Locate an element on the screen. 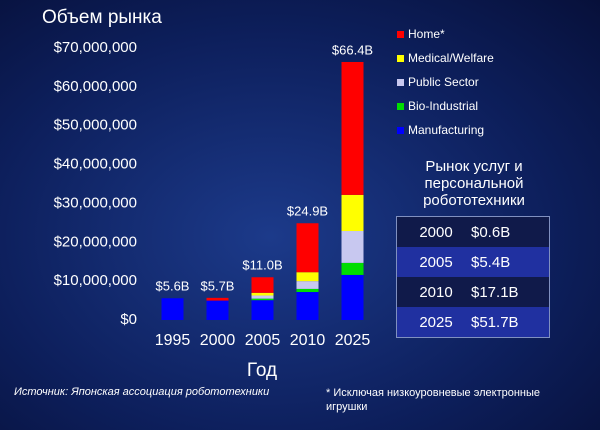 The image size is (600, 430). legend-label: Bio-Industrial is located at coordinates (443, 106).